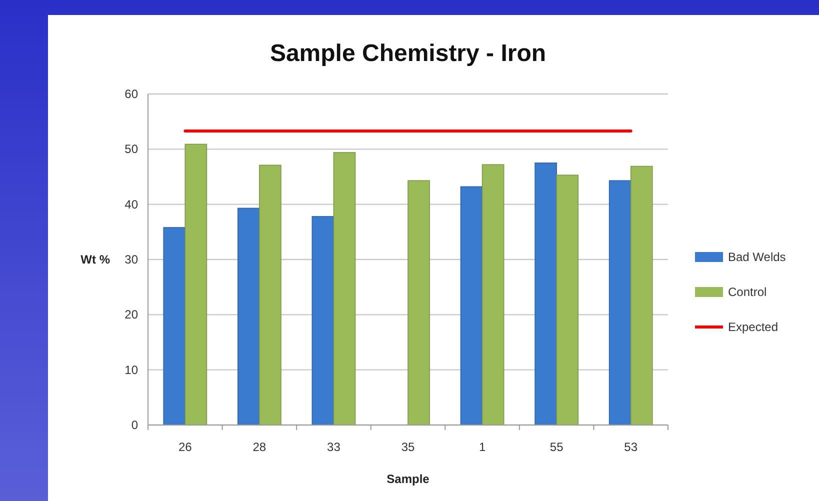 This screenshot has height=501, width=819. I want to click on y-tick-label: 20, so click(131, 315).